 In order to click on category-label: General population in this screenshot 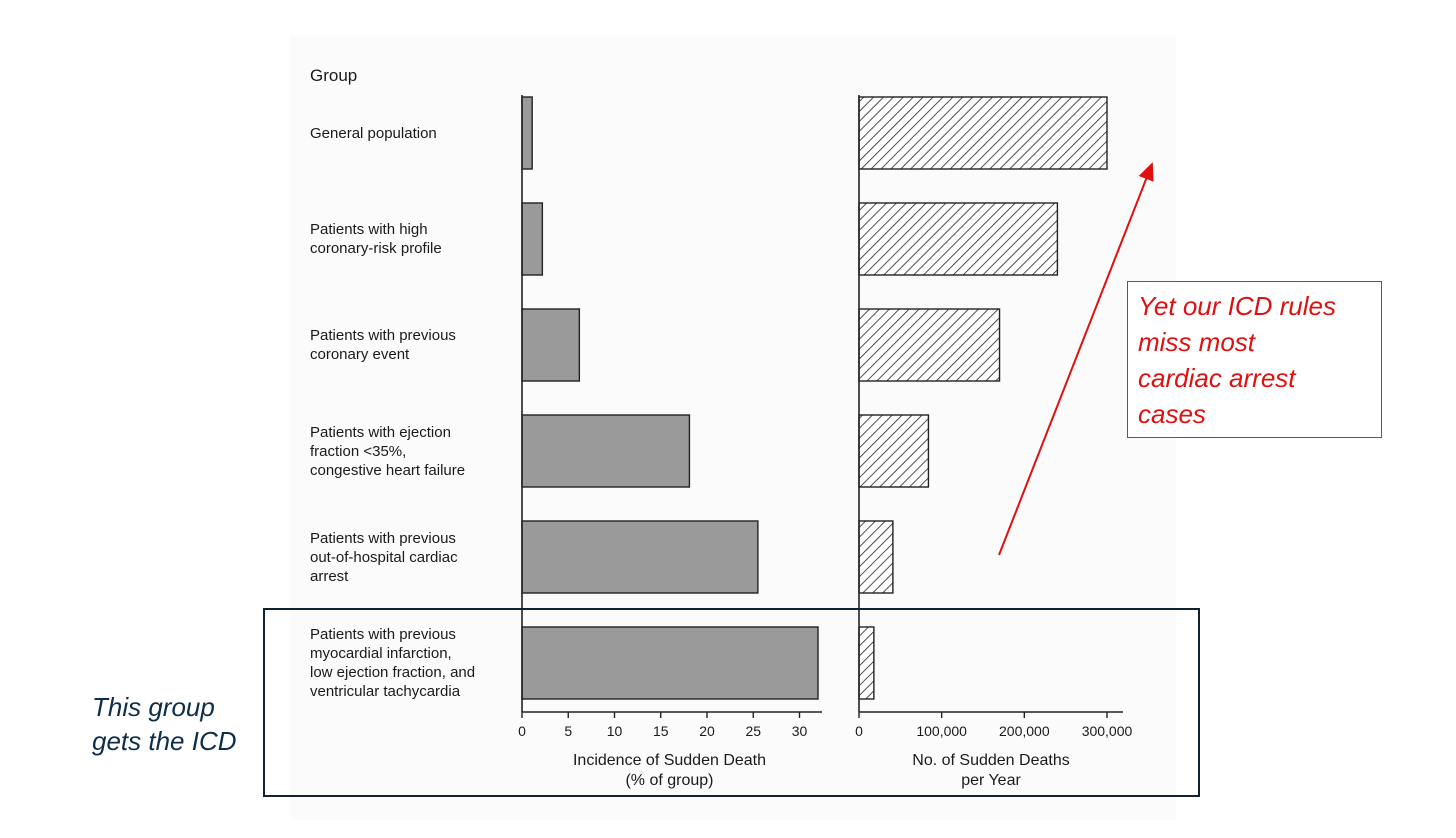, I will do `click(373, 133)`.